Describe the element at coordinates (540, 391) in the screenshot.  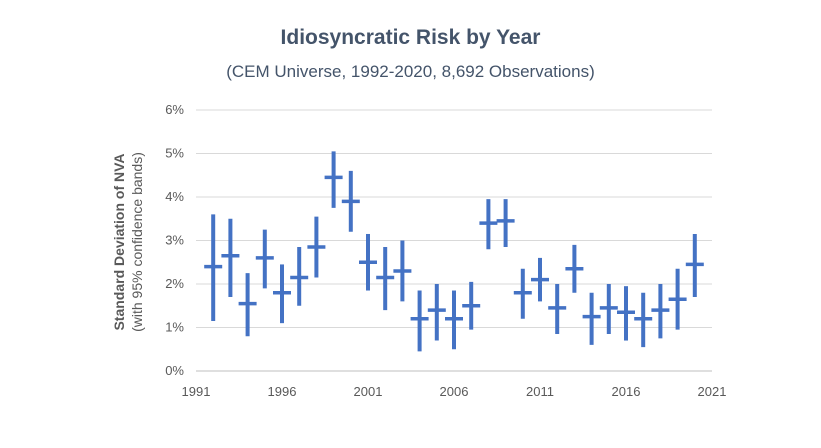
I see `x-tick-label: 2011` at that location.